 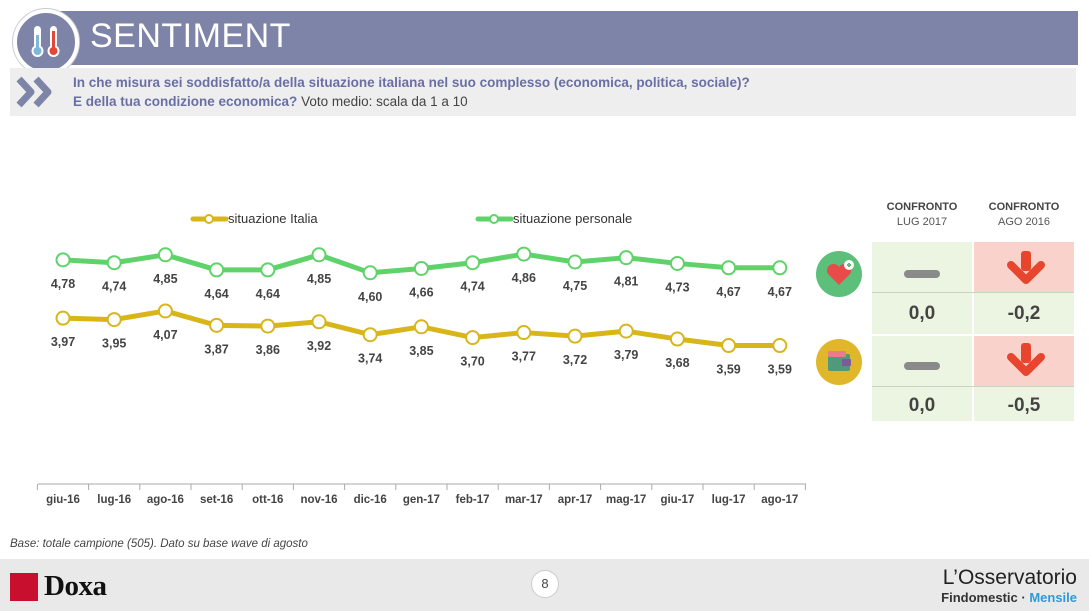 I want to click on row2-vs-ago-value: -0,5, so click(x=1024, y=405).